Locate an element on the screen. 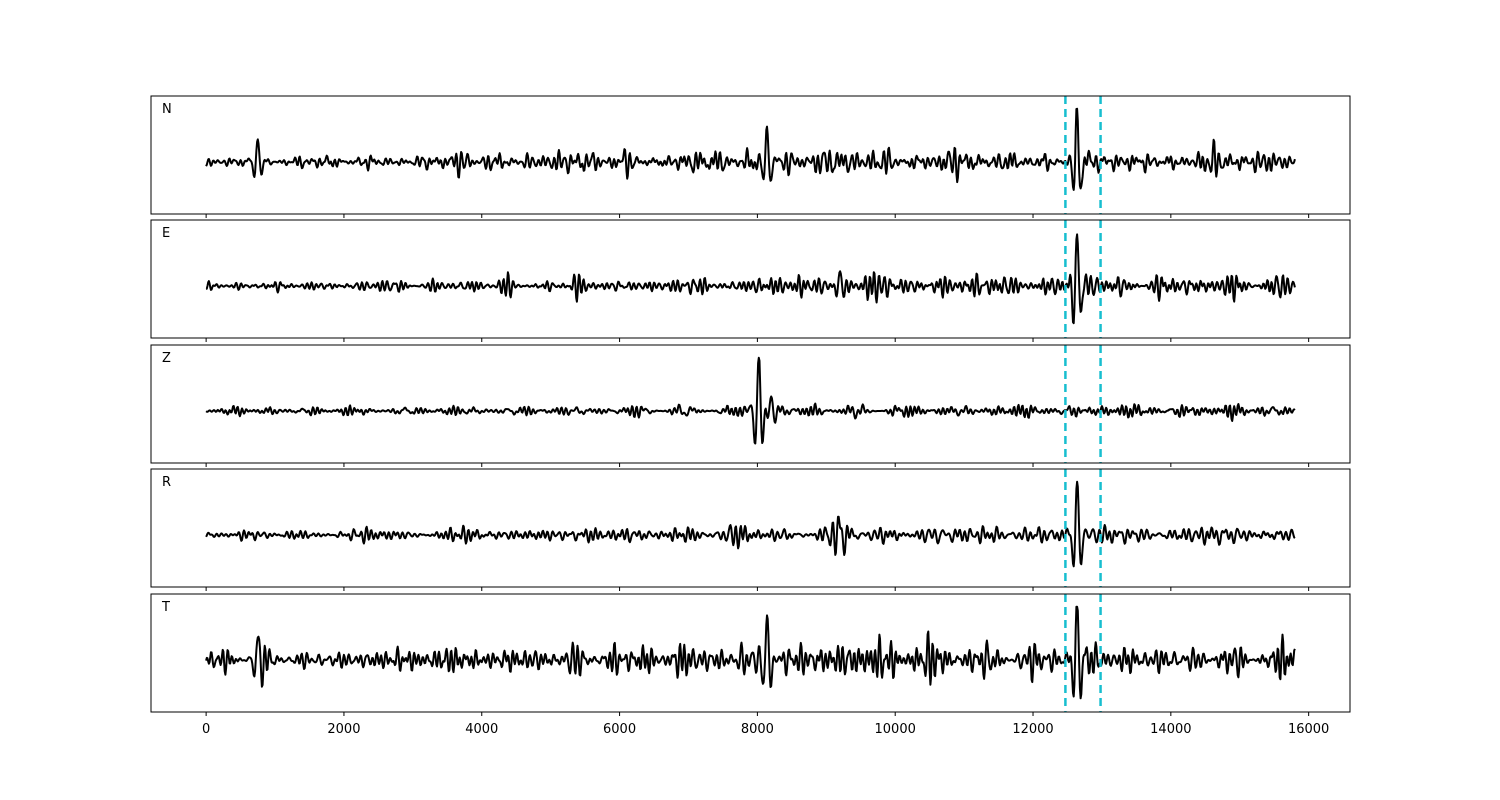 This screenshot has width=1500, height=800. panel-e-frame is located at coordinates (750, 279).